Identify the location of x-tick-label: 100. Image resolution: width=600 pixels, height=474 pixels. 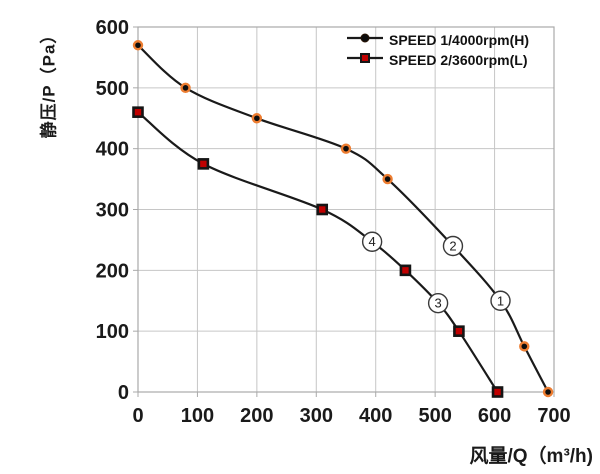
(197, 416).